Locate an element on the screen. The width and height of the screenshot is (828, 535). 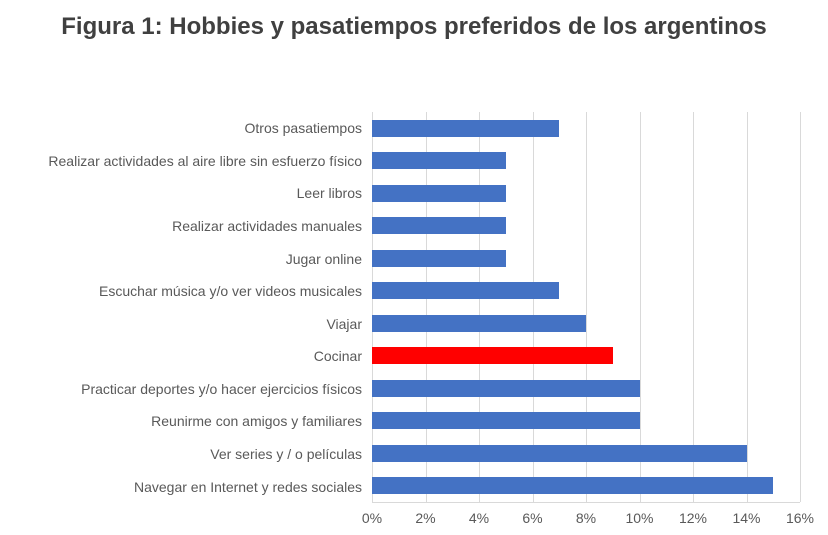
x-axis-spacer is located at coordinates (189, 517).